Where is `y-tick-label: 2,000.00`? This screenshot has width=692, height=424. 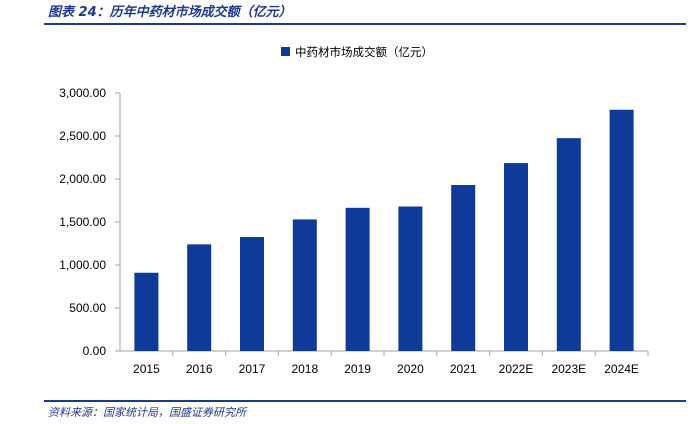
y-tick-label: 2,000.00 is located at coordinates (82, 179).